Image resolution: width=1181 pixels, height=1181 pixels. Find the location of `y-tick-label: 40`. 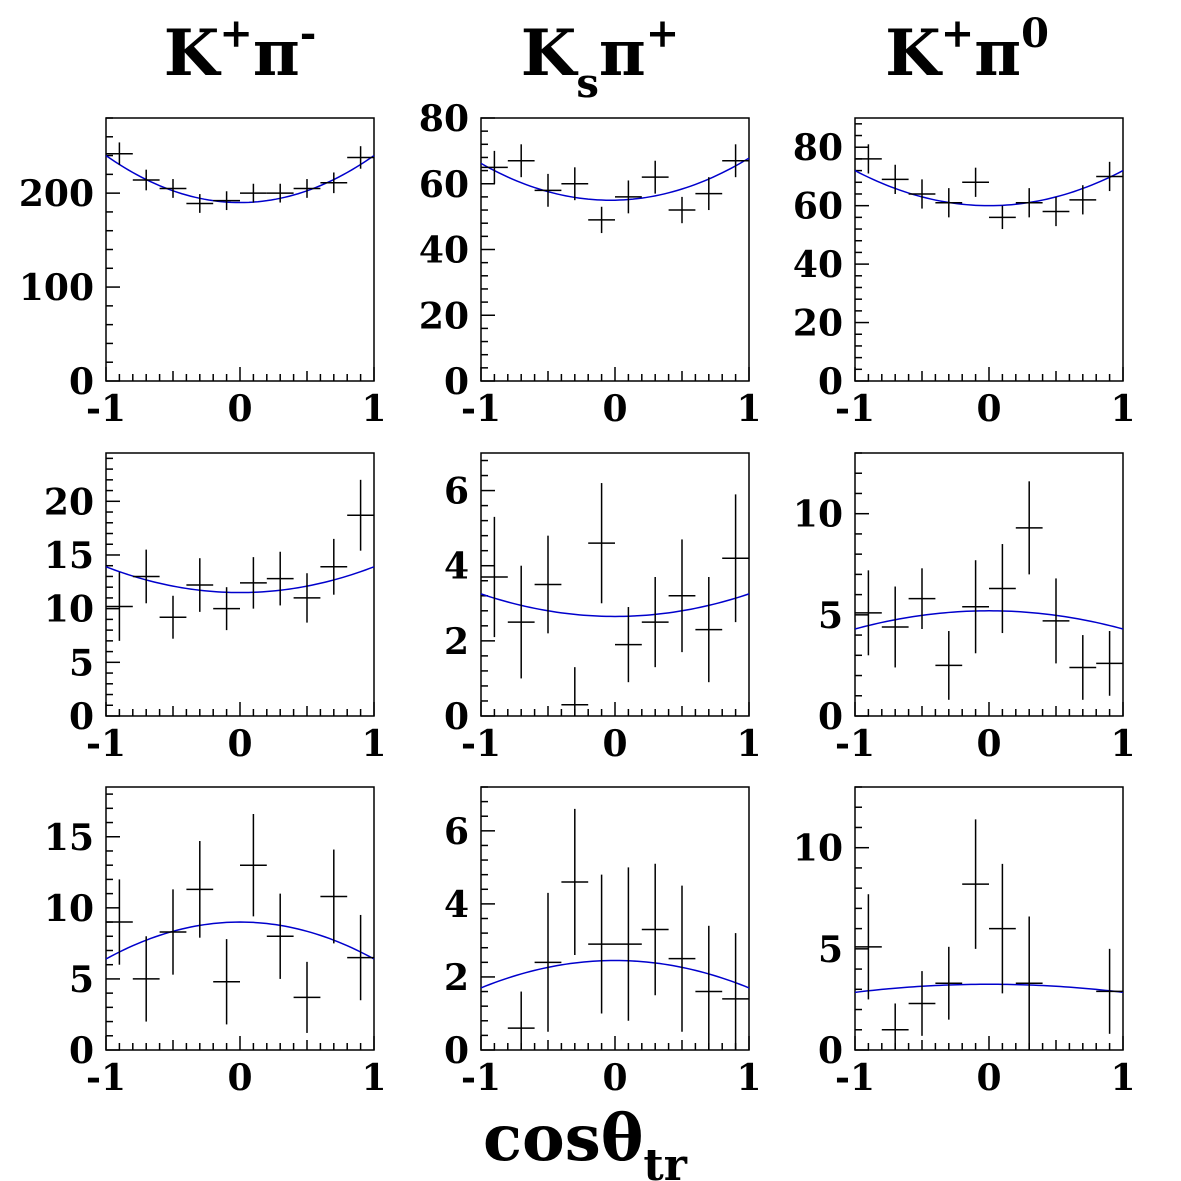

y-tick-label: 40 is located at coordinates (444, 251).